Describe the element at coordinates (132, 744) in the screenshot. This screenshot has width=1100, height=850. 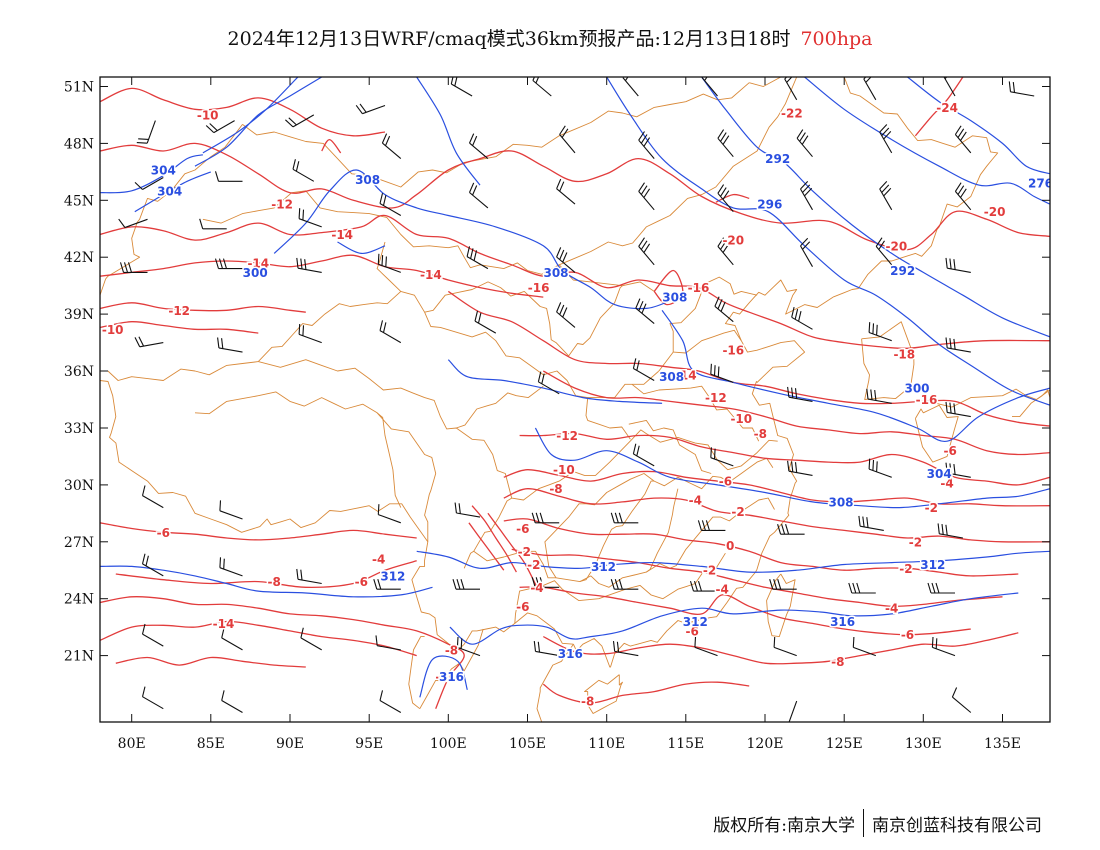
I see `lon-tick-label: 80E` at that location.